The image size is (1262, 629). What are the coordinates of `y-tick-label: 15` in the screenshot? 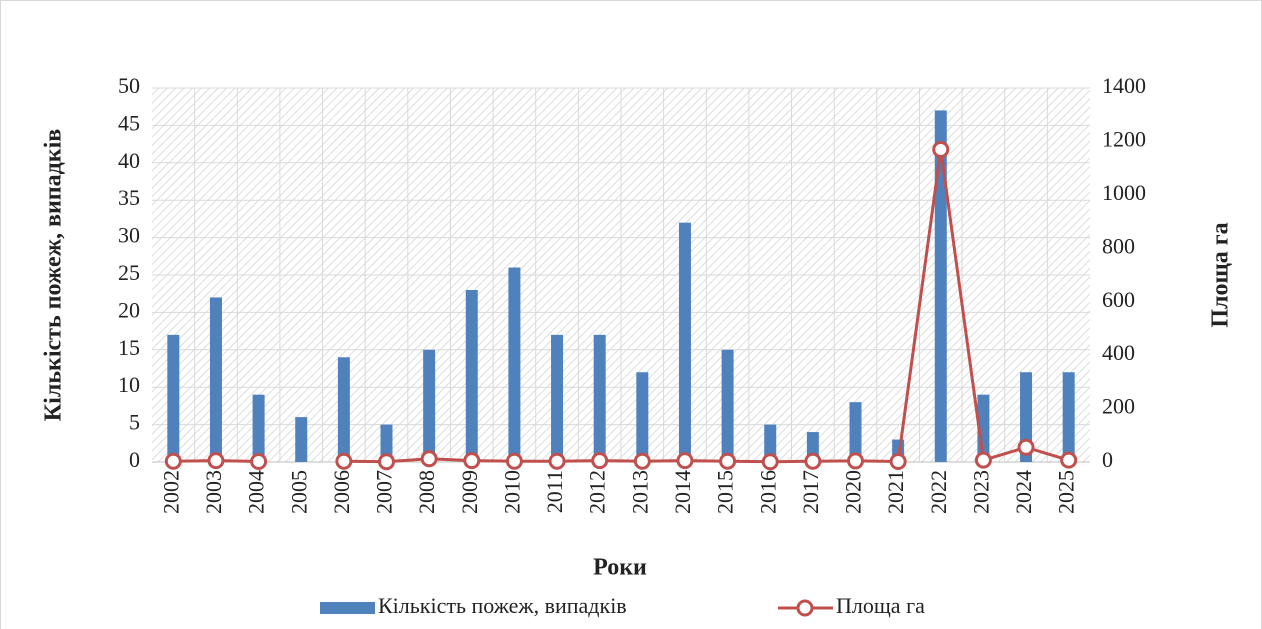 It's located at (129, 347).